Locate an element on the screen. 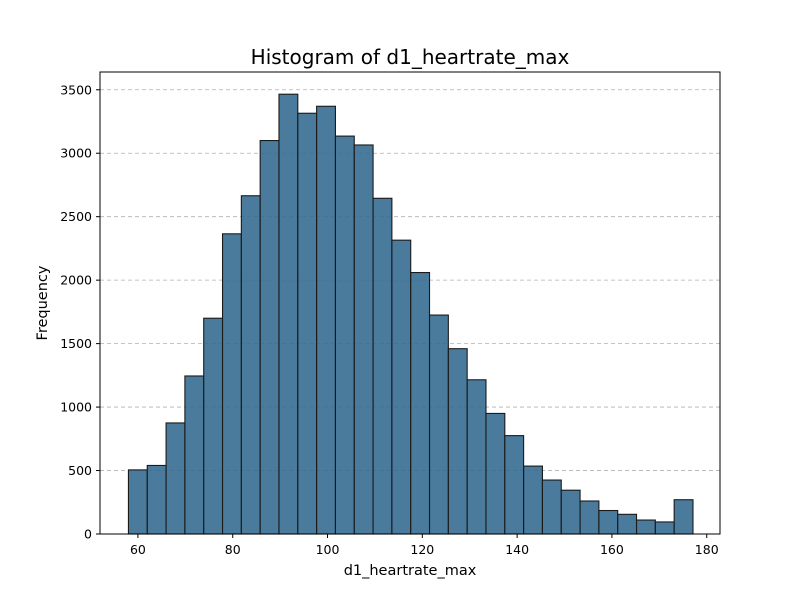  y-tick-label-4: 2000 is located at coordinates (76, 280).